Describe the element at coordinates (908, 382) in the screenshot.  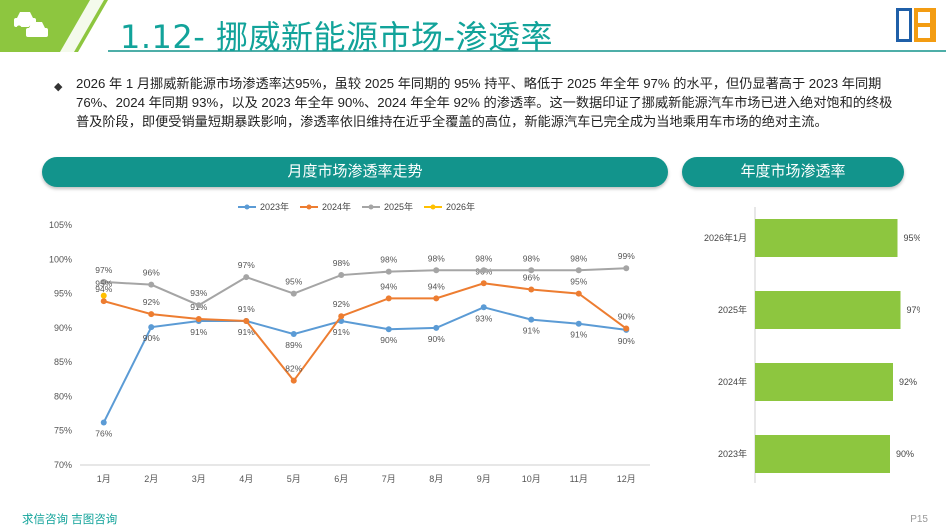
I see `bar-value-label: 92%` at that location.